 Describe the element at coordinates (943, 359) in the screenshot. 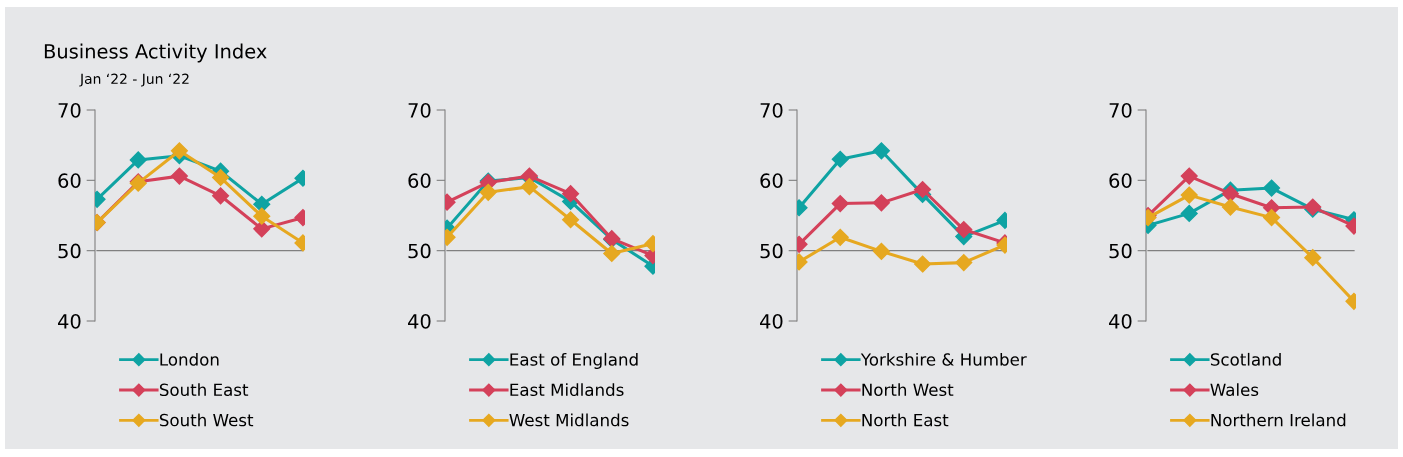

I see `legend-label: Yorkshire & Humber` at that location.